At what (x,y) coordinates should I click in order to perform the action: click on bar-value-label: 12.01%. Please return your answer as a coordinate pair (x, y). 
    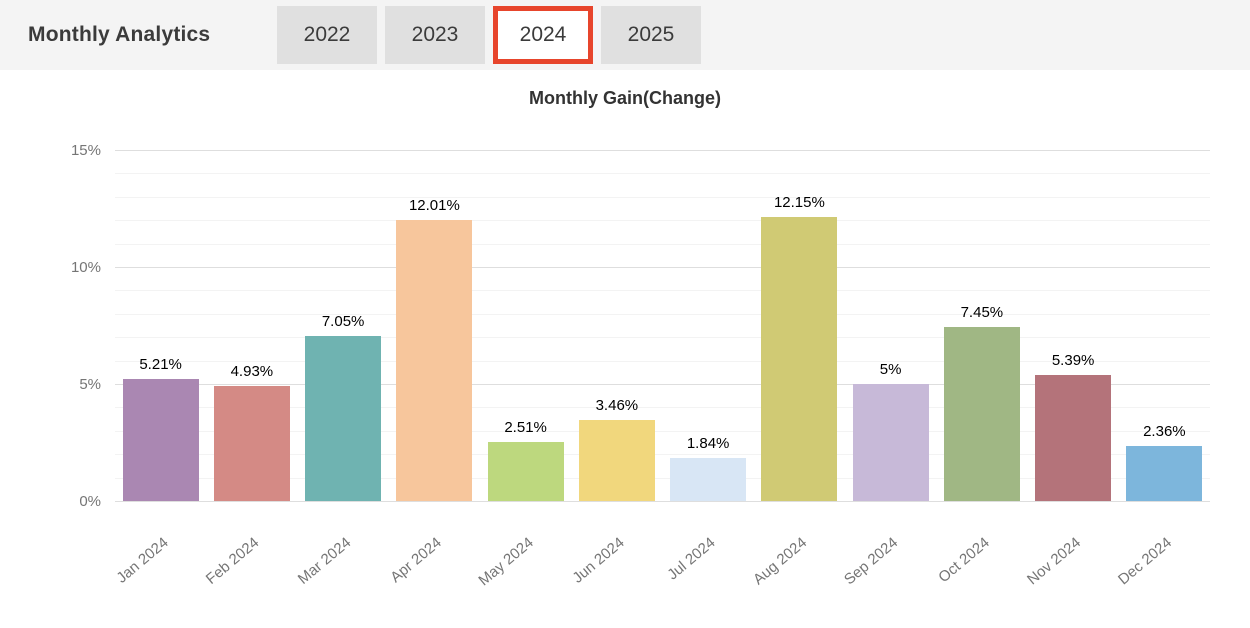
    Looking at the image, I should click on (434, 205).